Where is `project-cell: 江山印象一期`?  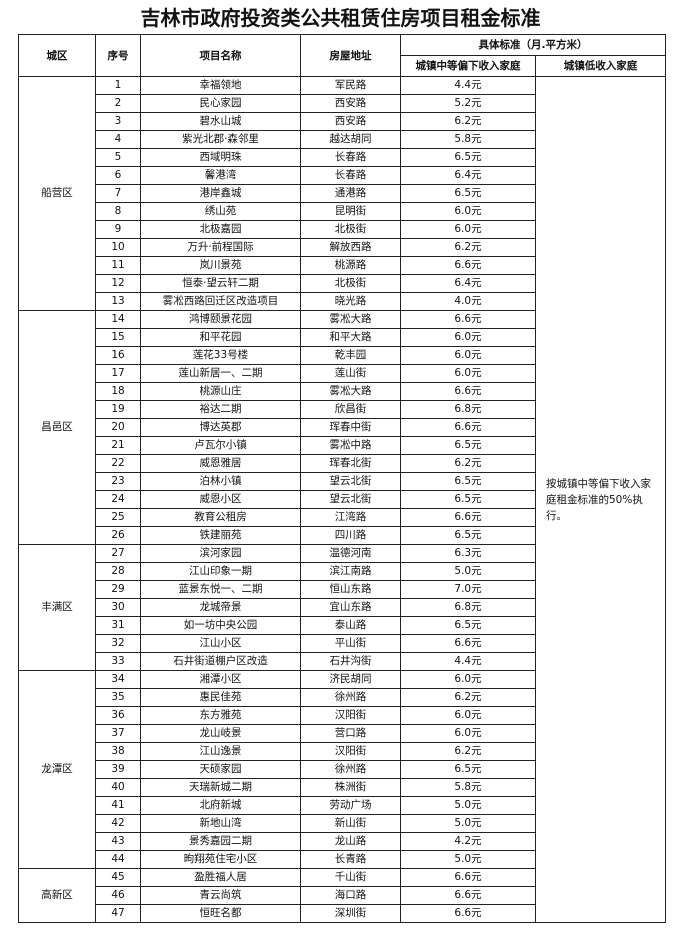
project-cell: 江山印象一期 is located at coordinates (220, 571).